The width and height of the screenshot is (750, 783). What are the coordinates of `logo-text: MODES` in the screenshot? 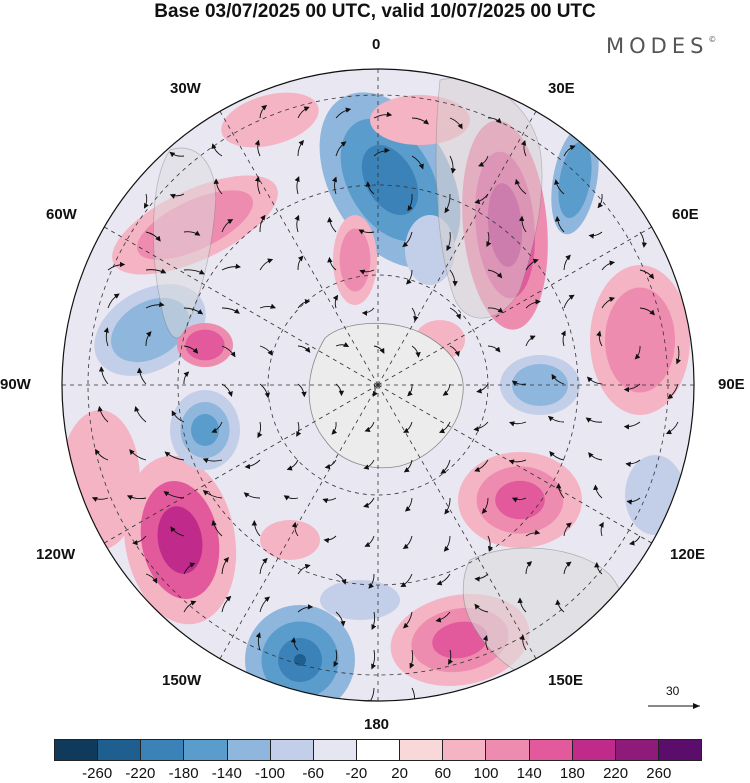 It's located at (657, 46).